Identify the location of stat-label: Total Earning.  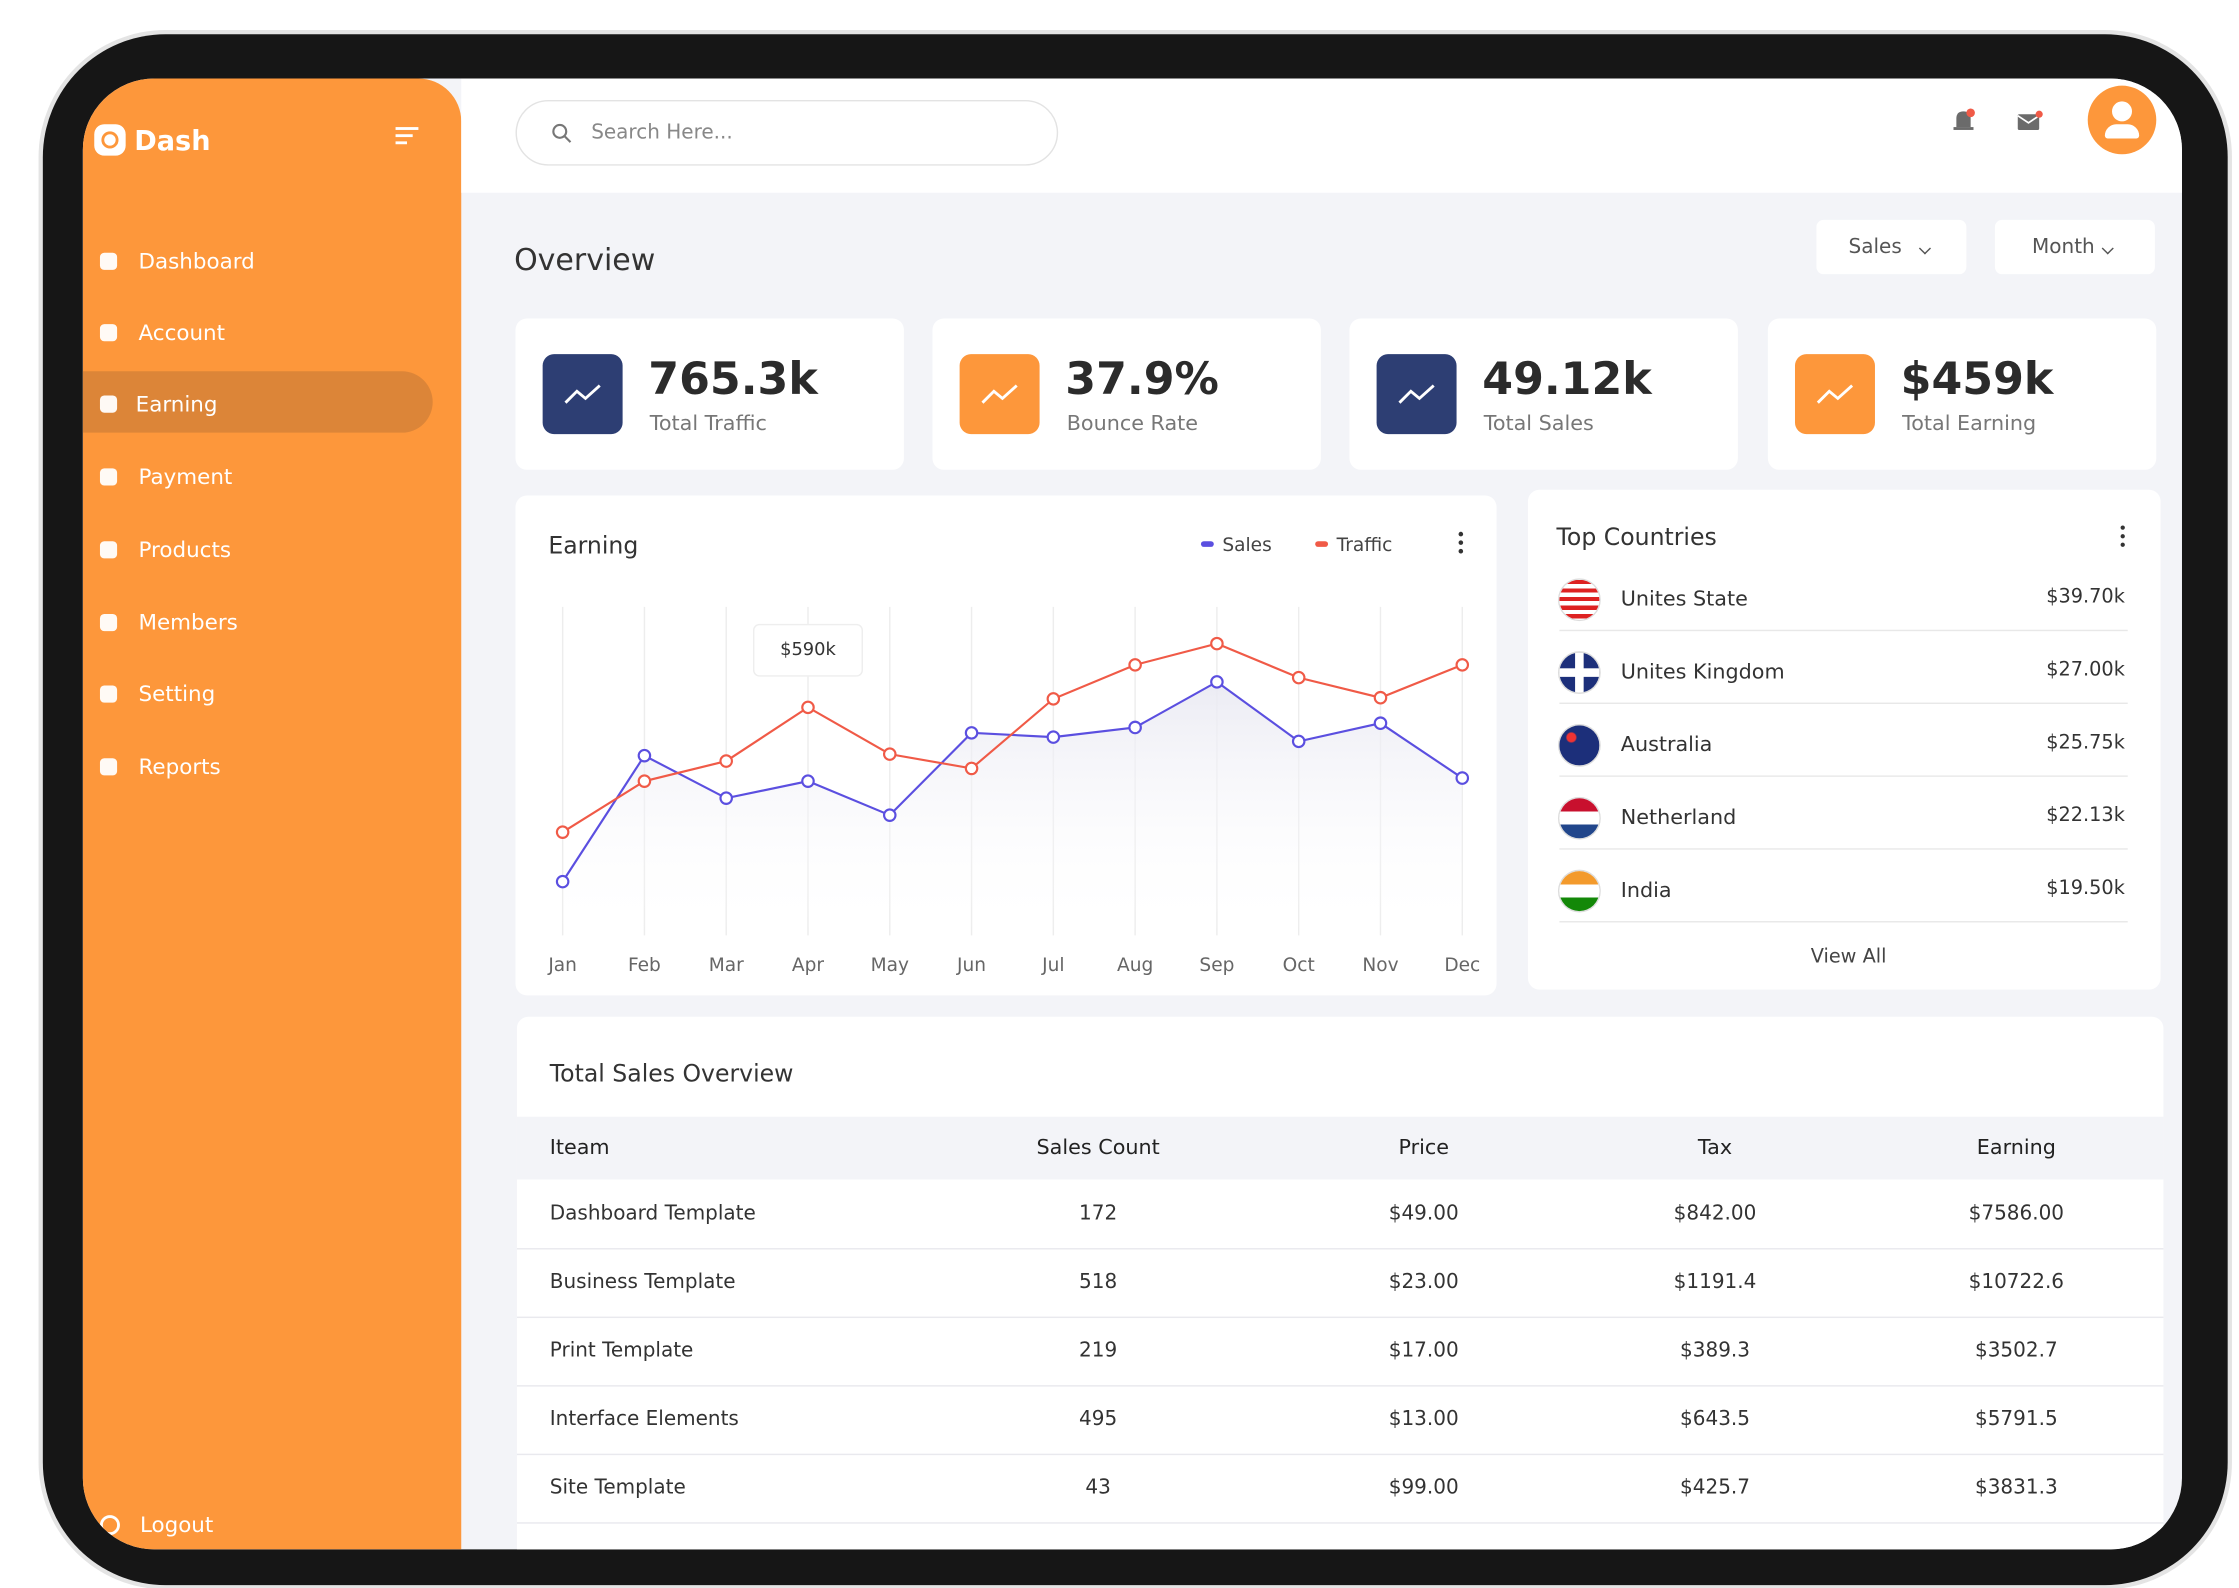
(1969, 424).